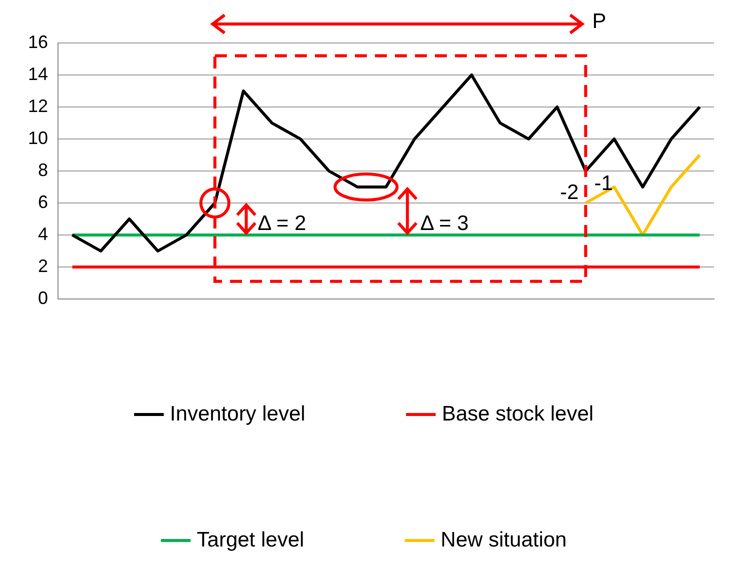 This screenshot has height=563, width=737. What do you see at coordinates (38, 106) in the screenshot?
I see `y-tick-label: 12` at bounding box center [38, 106].